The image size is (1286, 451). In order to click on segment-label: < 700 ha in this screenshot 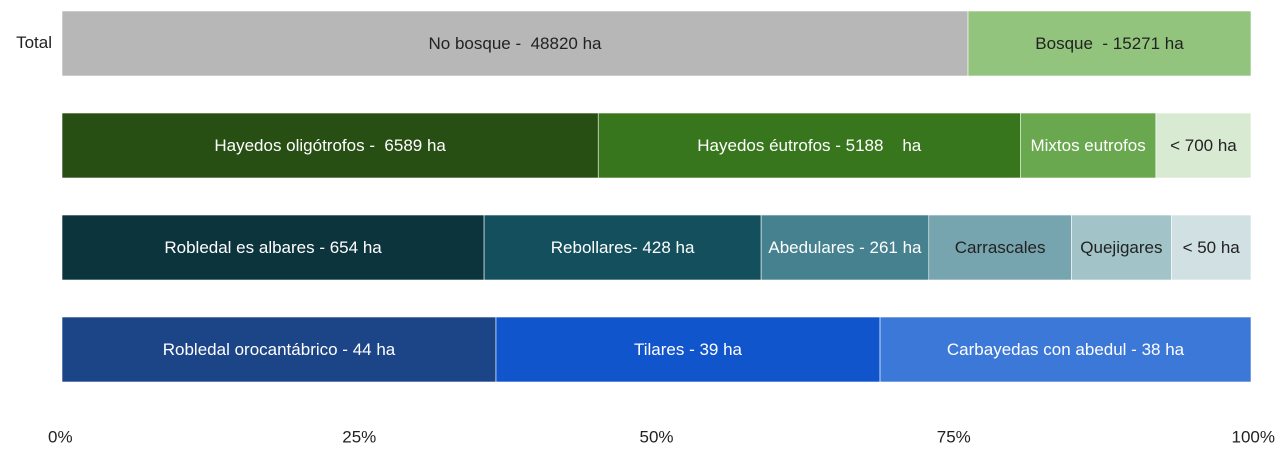, I will do `click(1203, 145)`.